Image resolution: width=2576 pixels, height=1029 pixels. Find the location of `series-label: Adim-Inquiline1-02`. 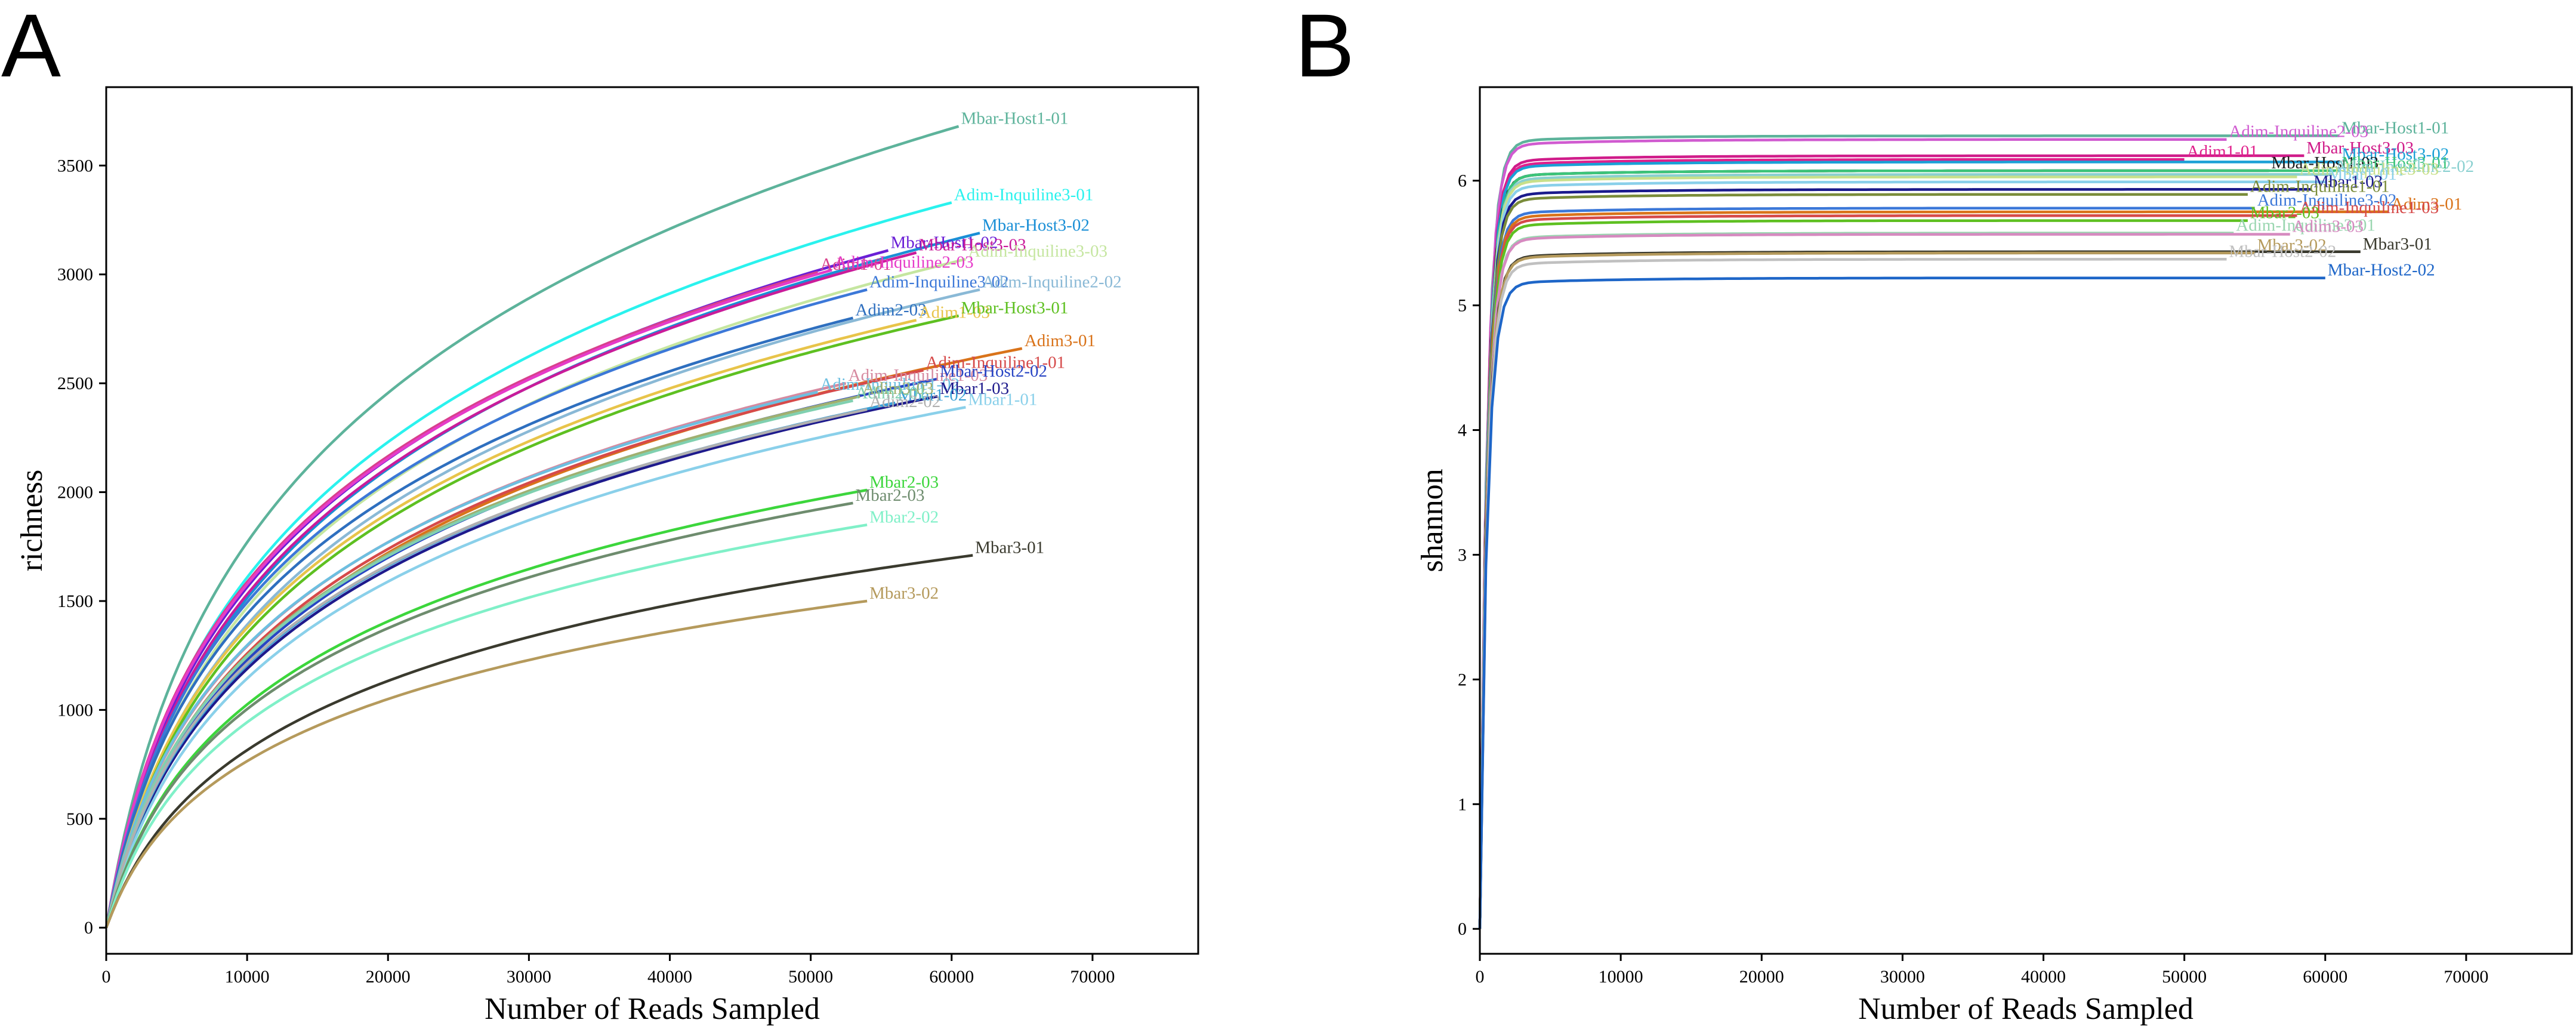

series-label: Adim-Inquiline1-02 is located at coordinates (890, 384).